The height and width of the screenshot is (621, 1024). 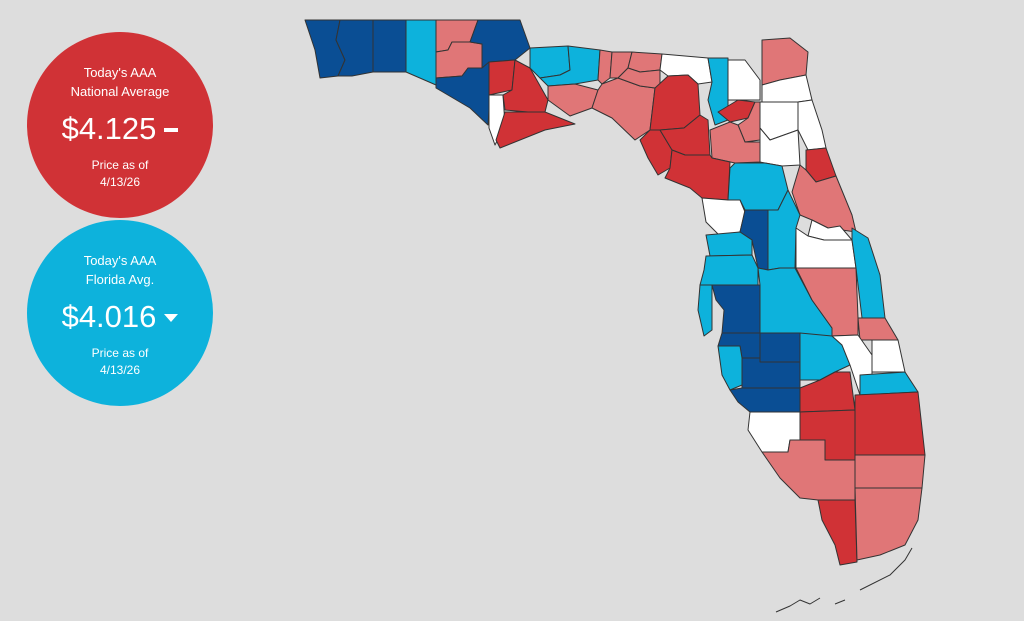 What do you see at coordinates (765, 400) in the screenshot?
I see `county-charlotte` at bounding box center [765, 400].